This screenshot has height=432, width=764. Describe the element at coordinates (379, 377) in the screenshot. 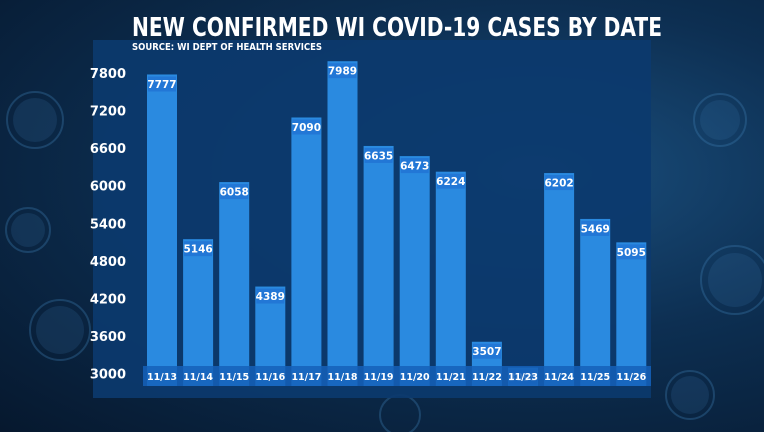

I see `category-label: 11/19` at that location.